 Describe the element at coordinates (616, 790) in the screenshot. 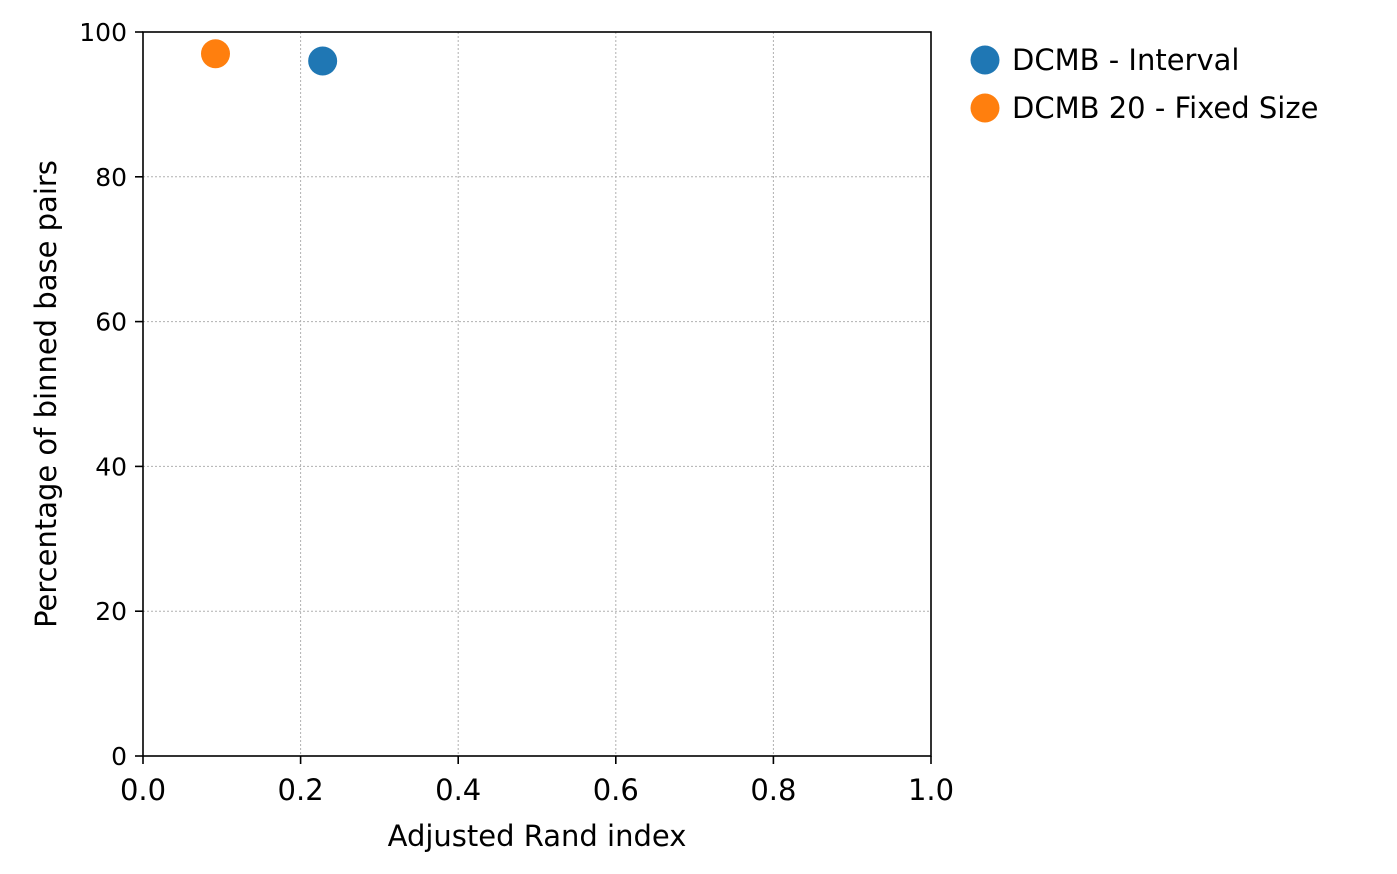

I see `x-tick-label: 0.6` at that location.